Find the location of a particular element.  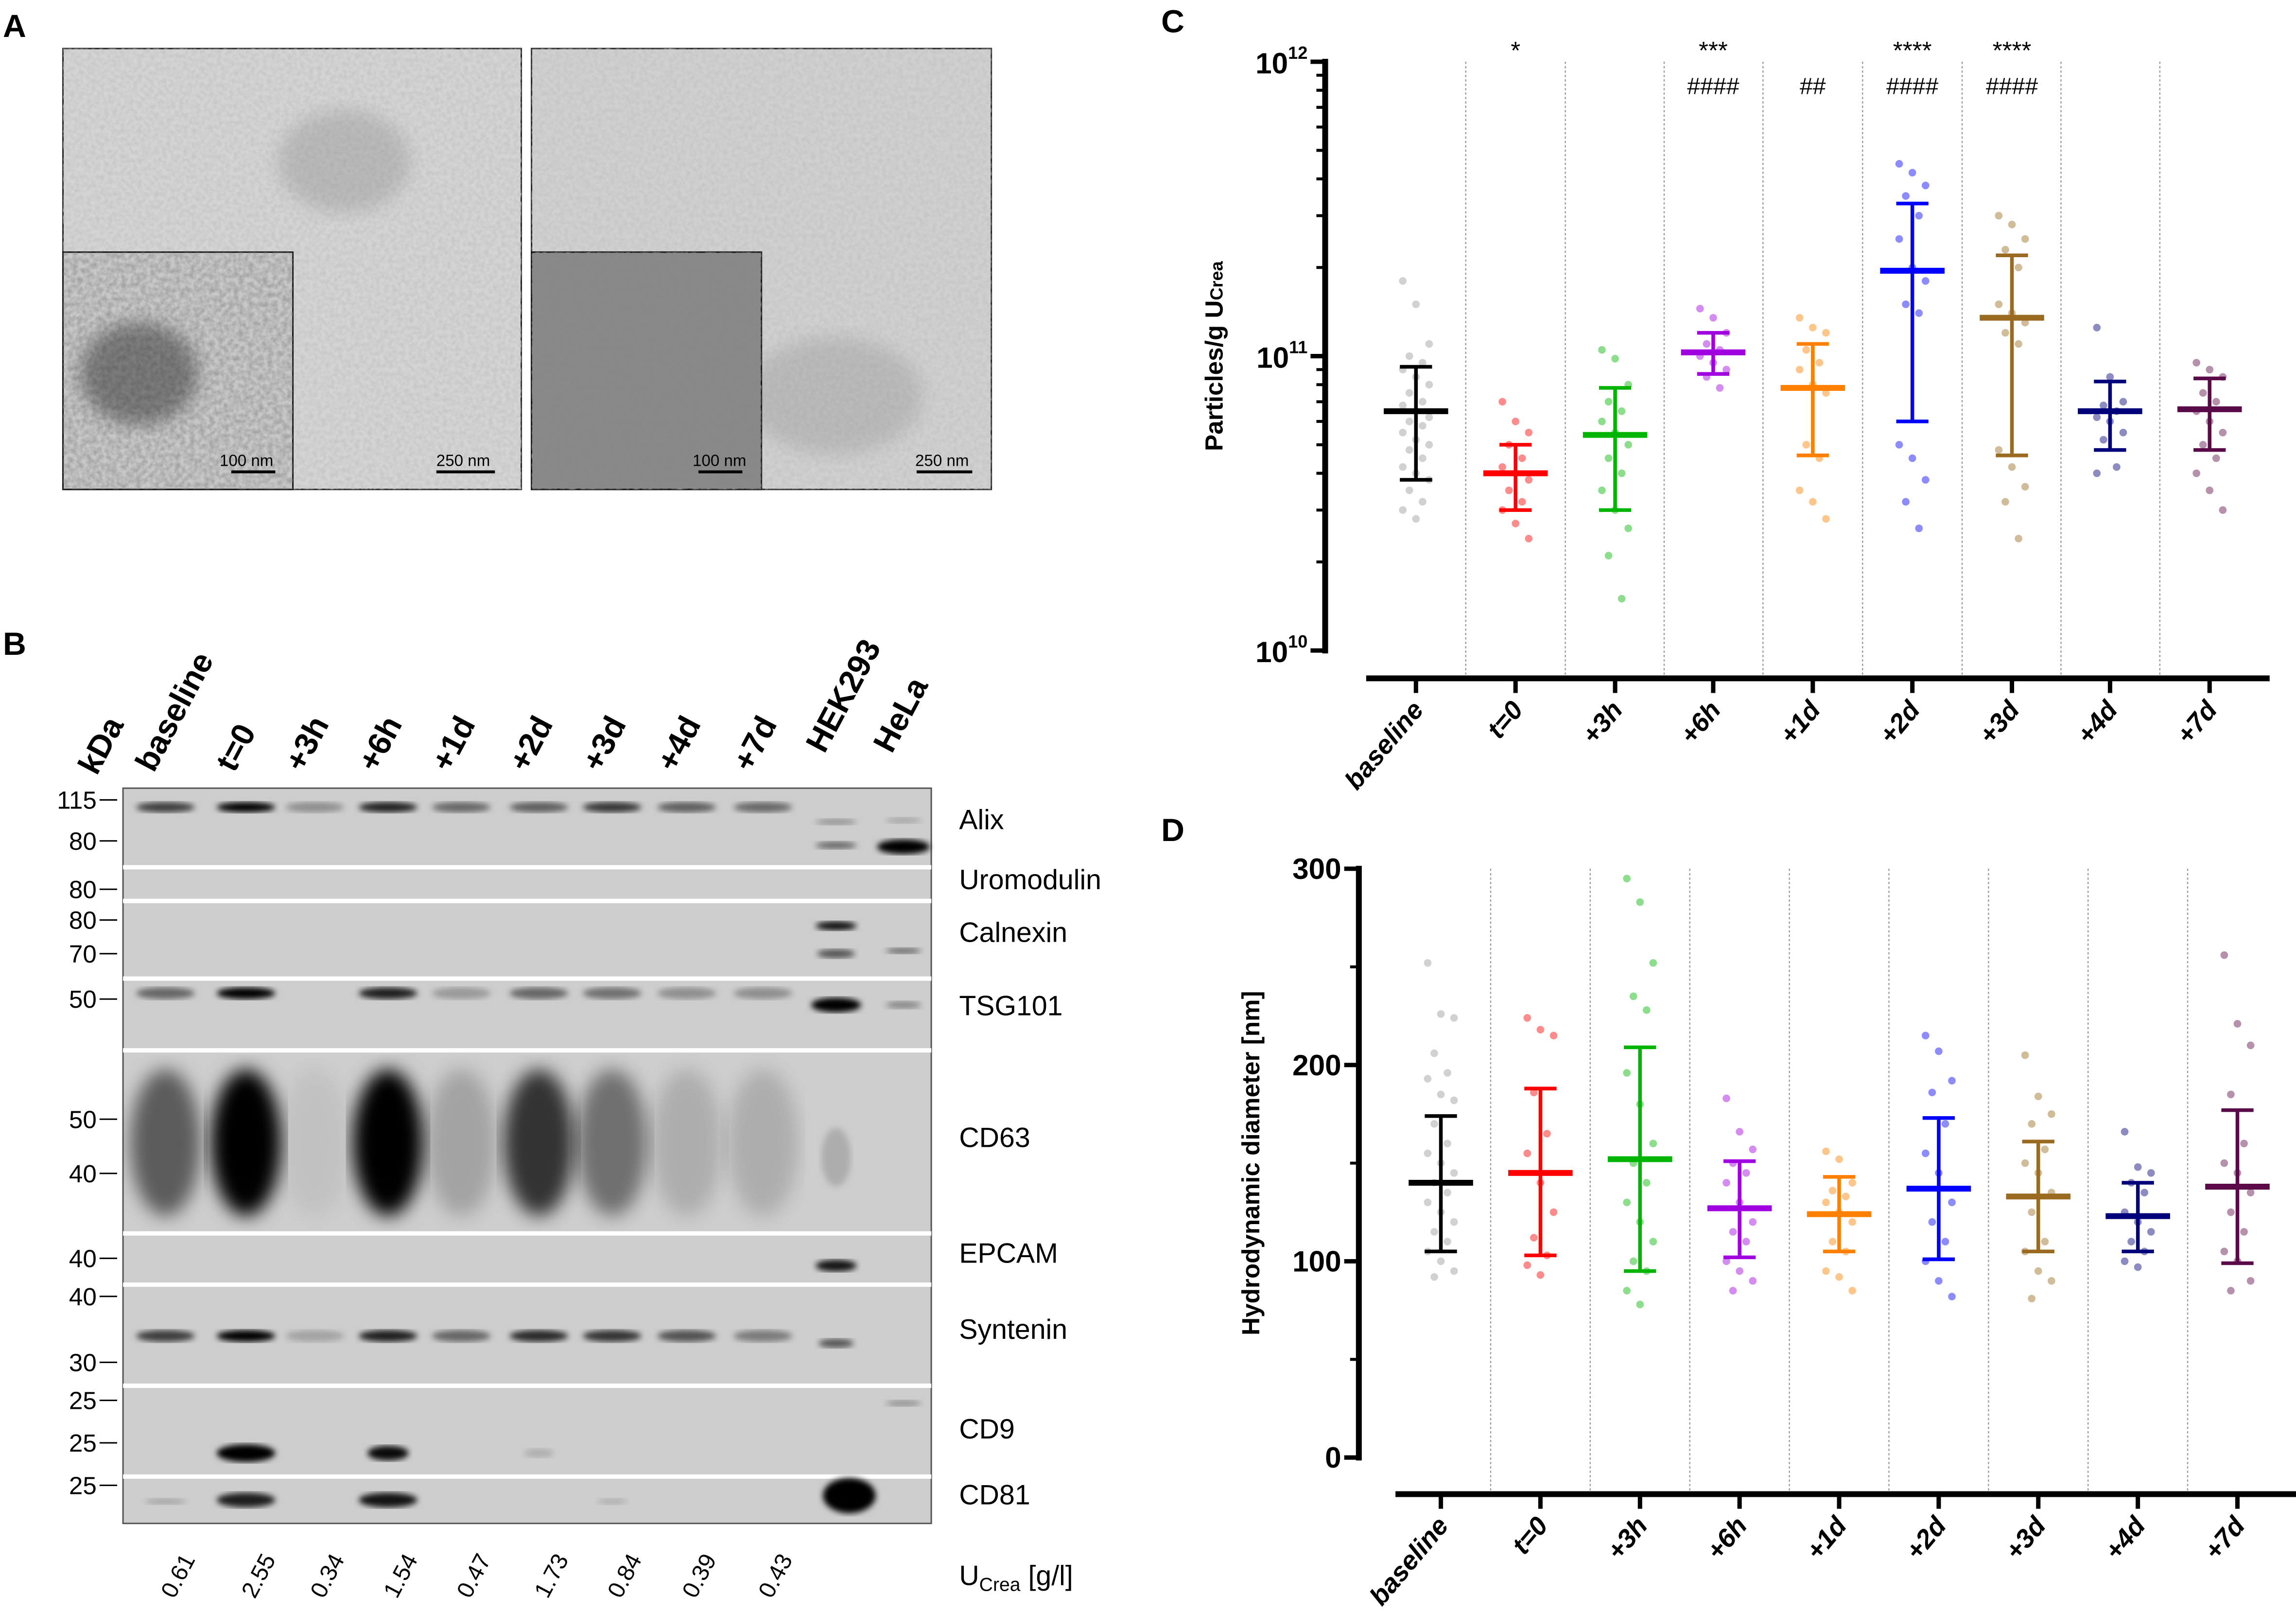

protein-label-cd81: CD81 is located at coordinates (994, 1495).